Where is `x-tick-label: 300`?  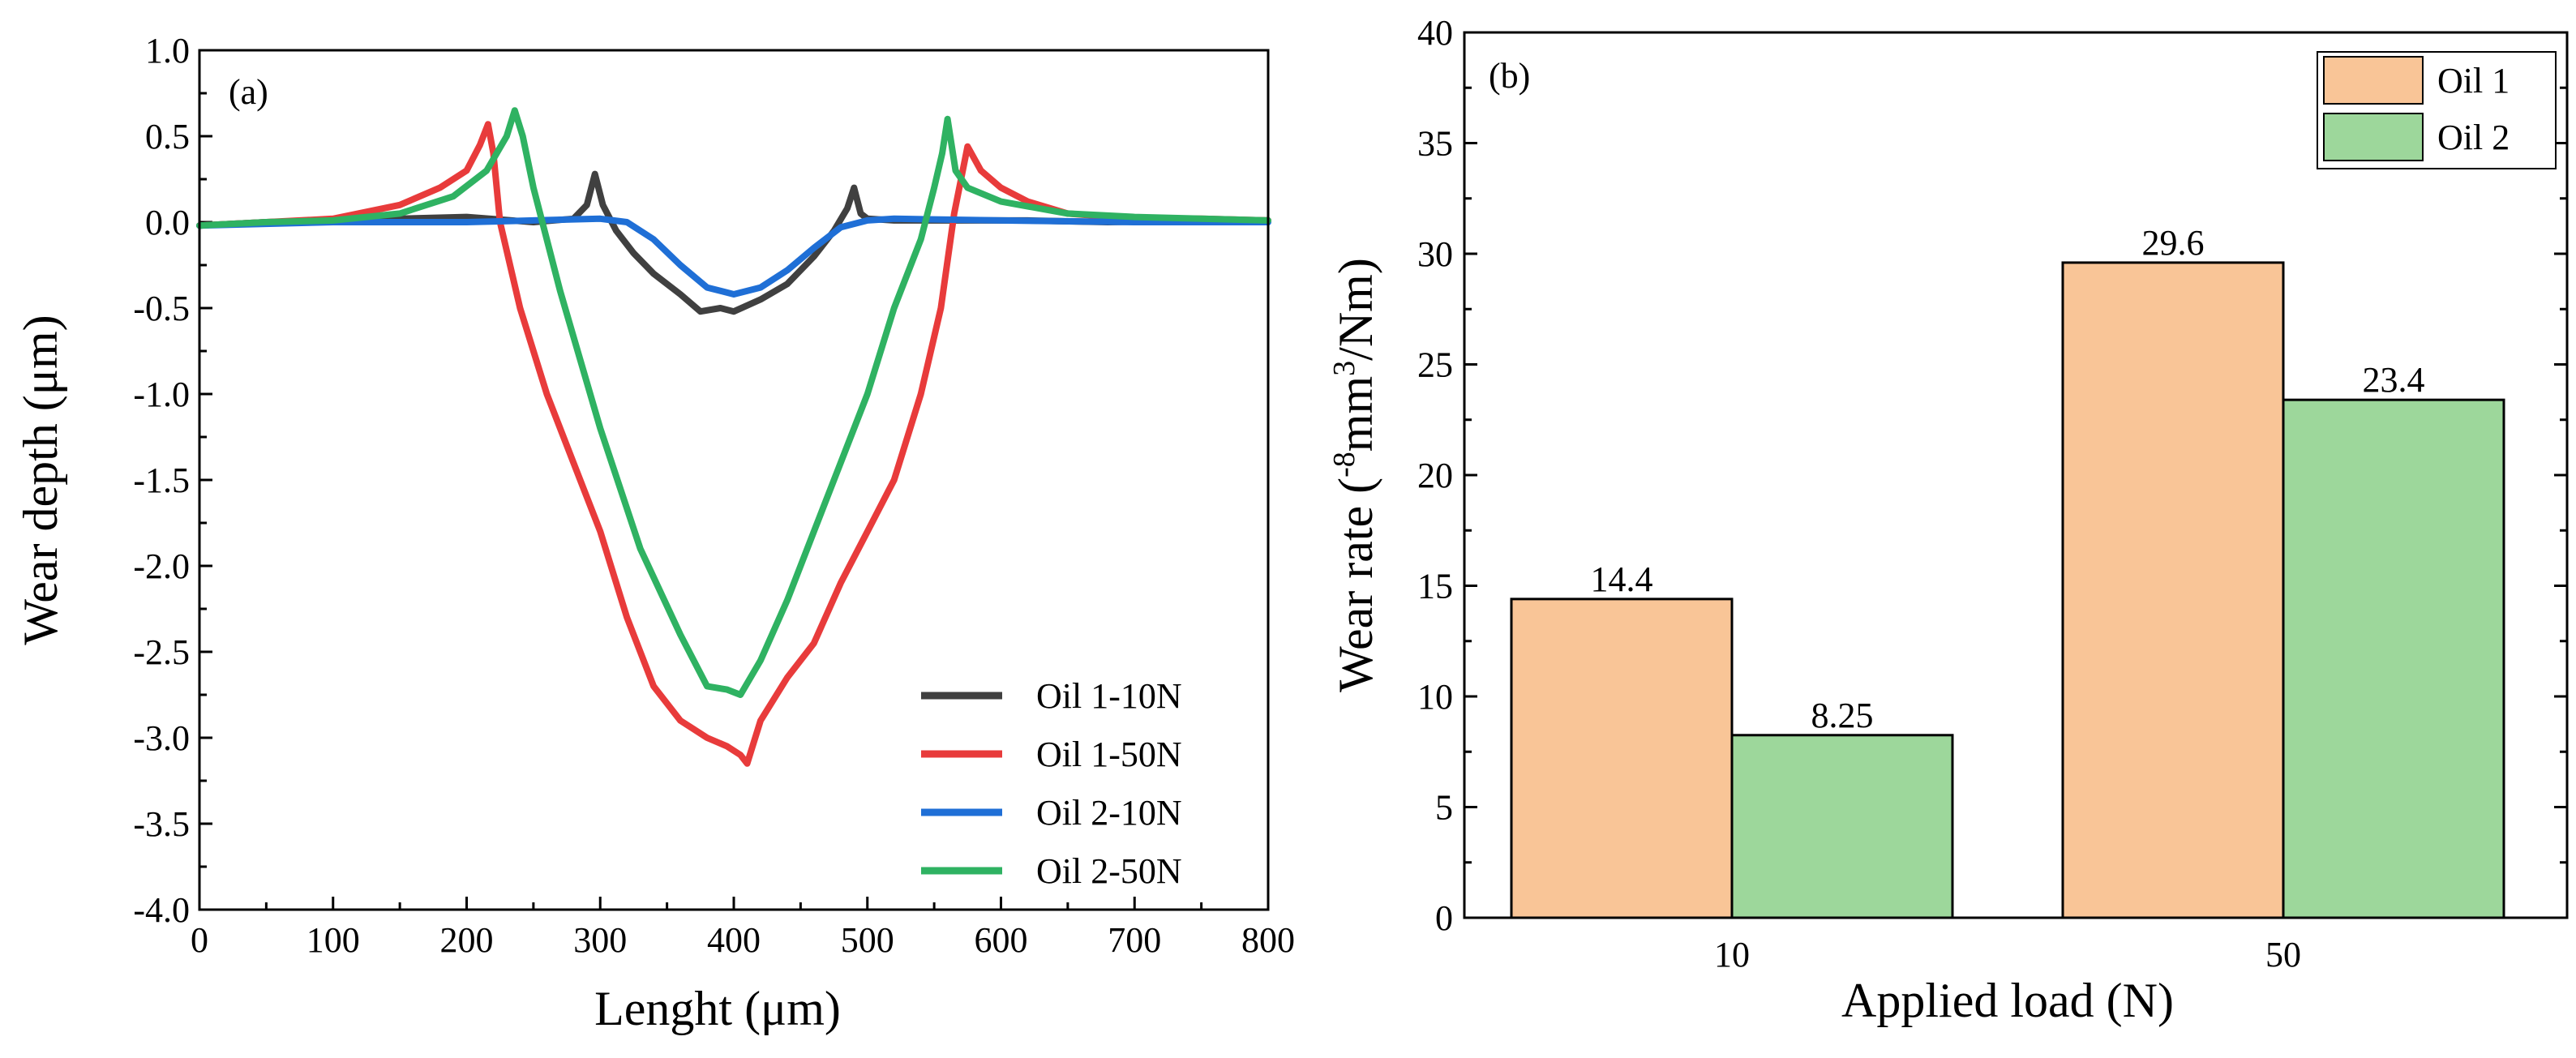 x-tick-label: 300 is located at coordinates (600, 940).